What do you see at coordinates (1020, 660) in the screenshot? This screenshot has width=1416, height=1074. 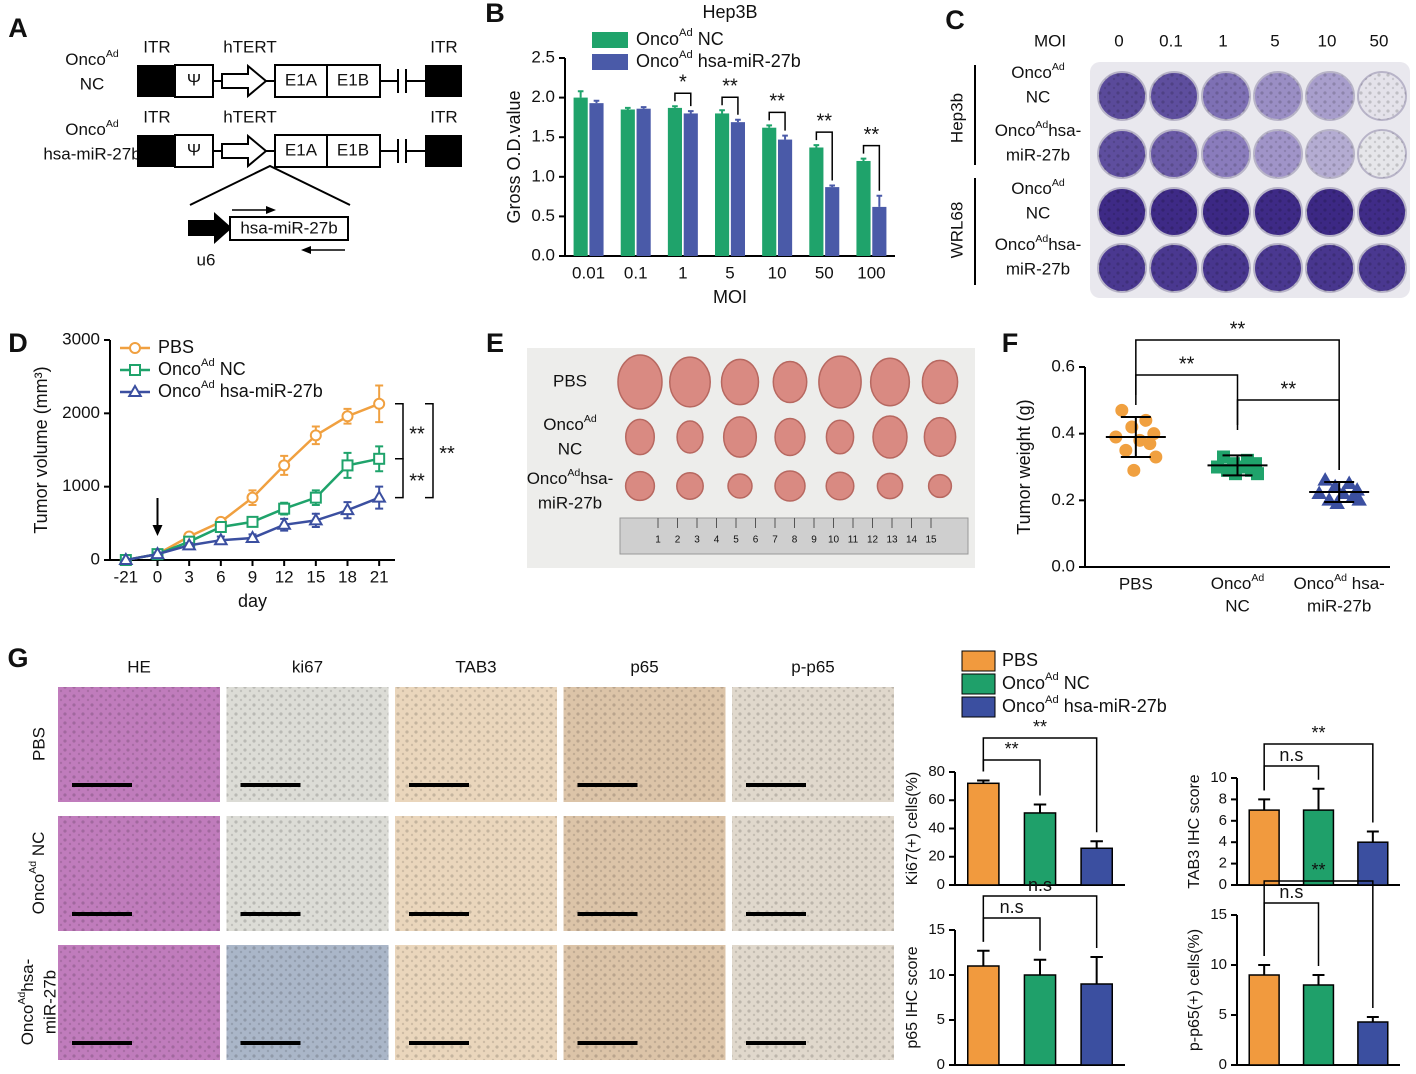 I see `legend-label: PBS` at bounding box center [1020, 660].